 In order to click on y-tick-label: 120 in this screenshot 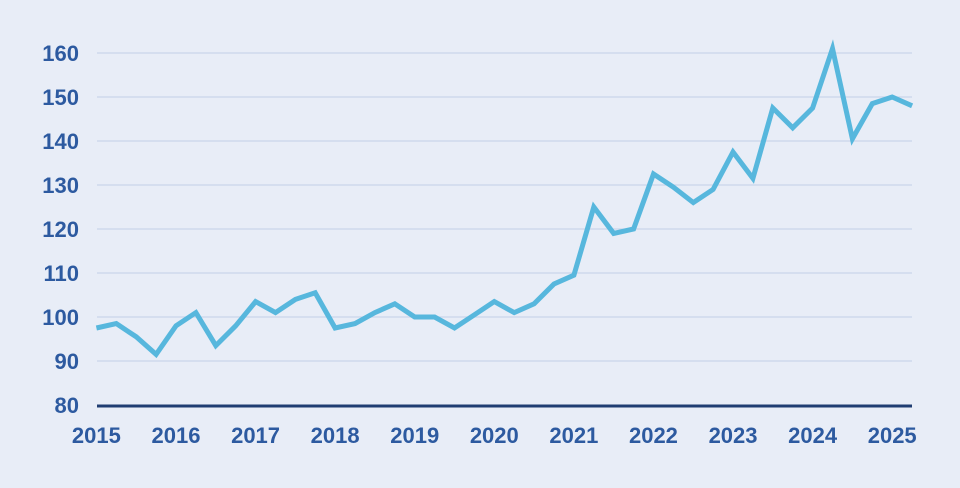, I will do `click(60, 229)`.